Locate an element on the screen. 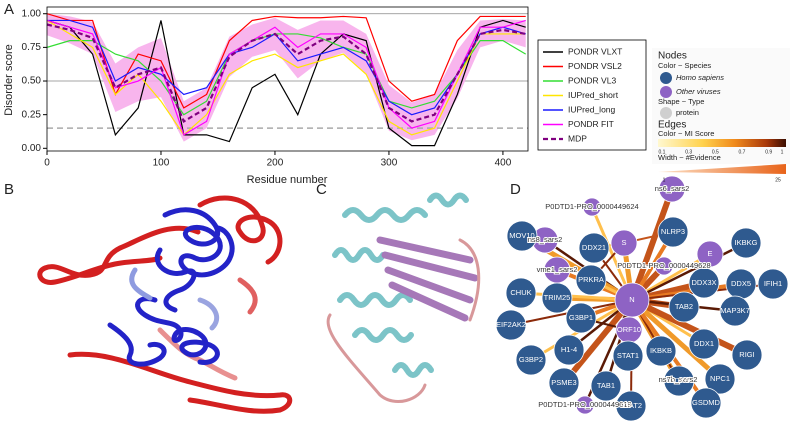 The width and height of the screenshot is (790, 425). node-label: CHUK is located at coordinates (520, 292).